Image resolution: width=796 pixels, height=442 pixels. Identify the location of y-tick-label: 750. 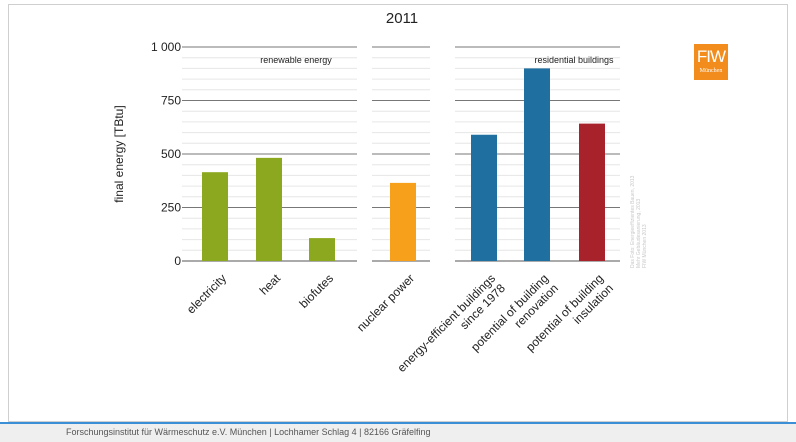
(171, 101).